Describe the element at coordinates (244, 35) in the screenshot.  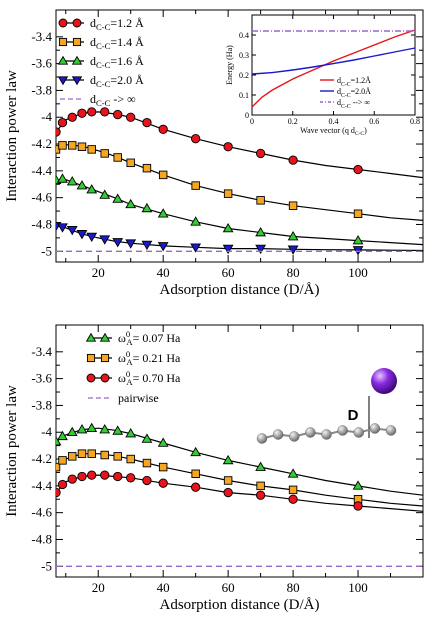
I see `inset-y-tick-label: 0.4` at that location.